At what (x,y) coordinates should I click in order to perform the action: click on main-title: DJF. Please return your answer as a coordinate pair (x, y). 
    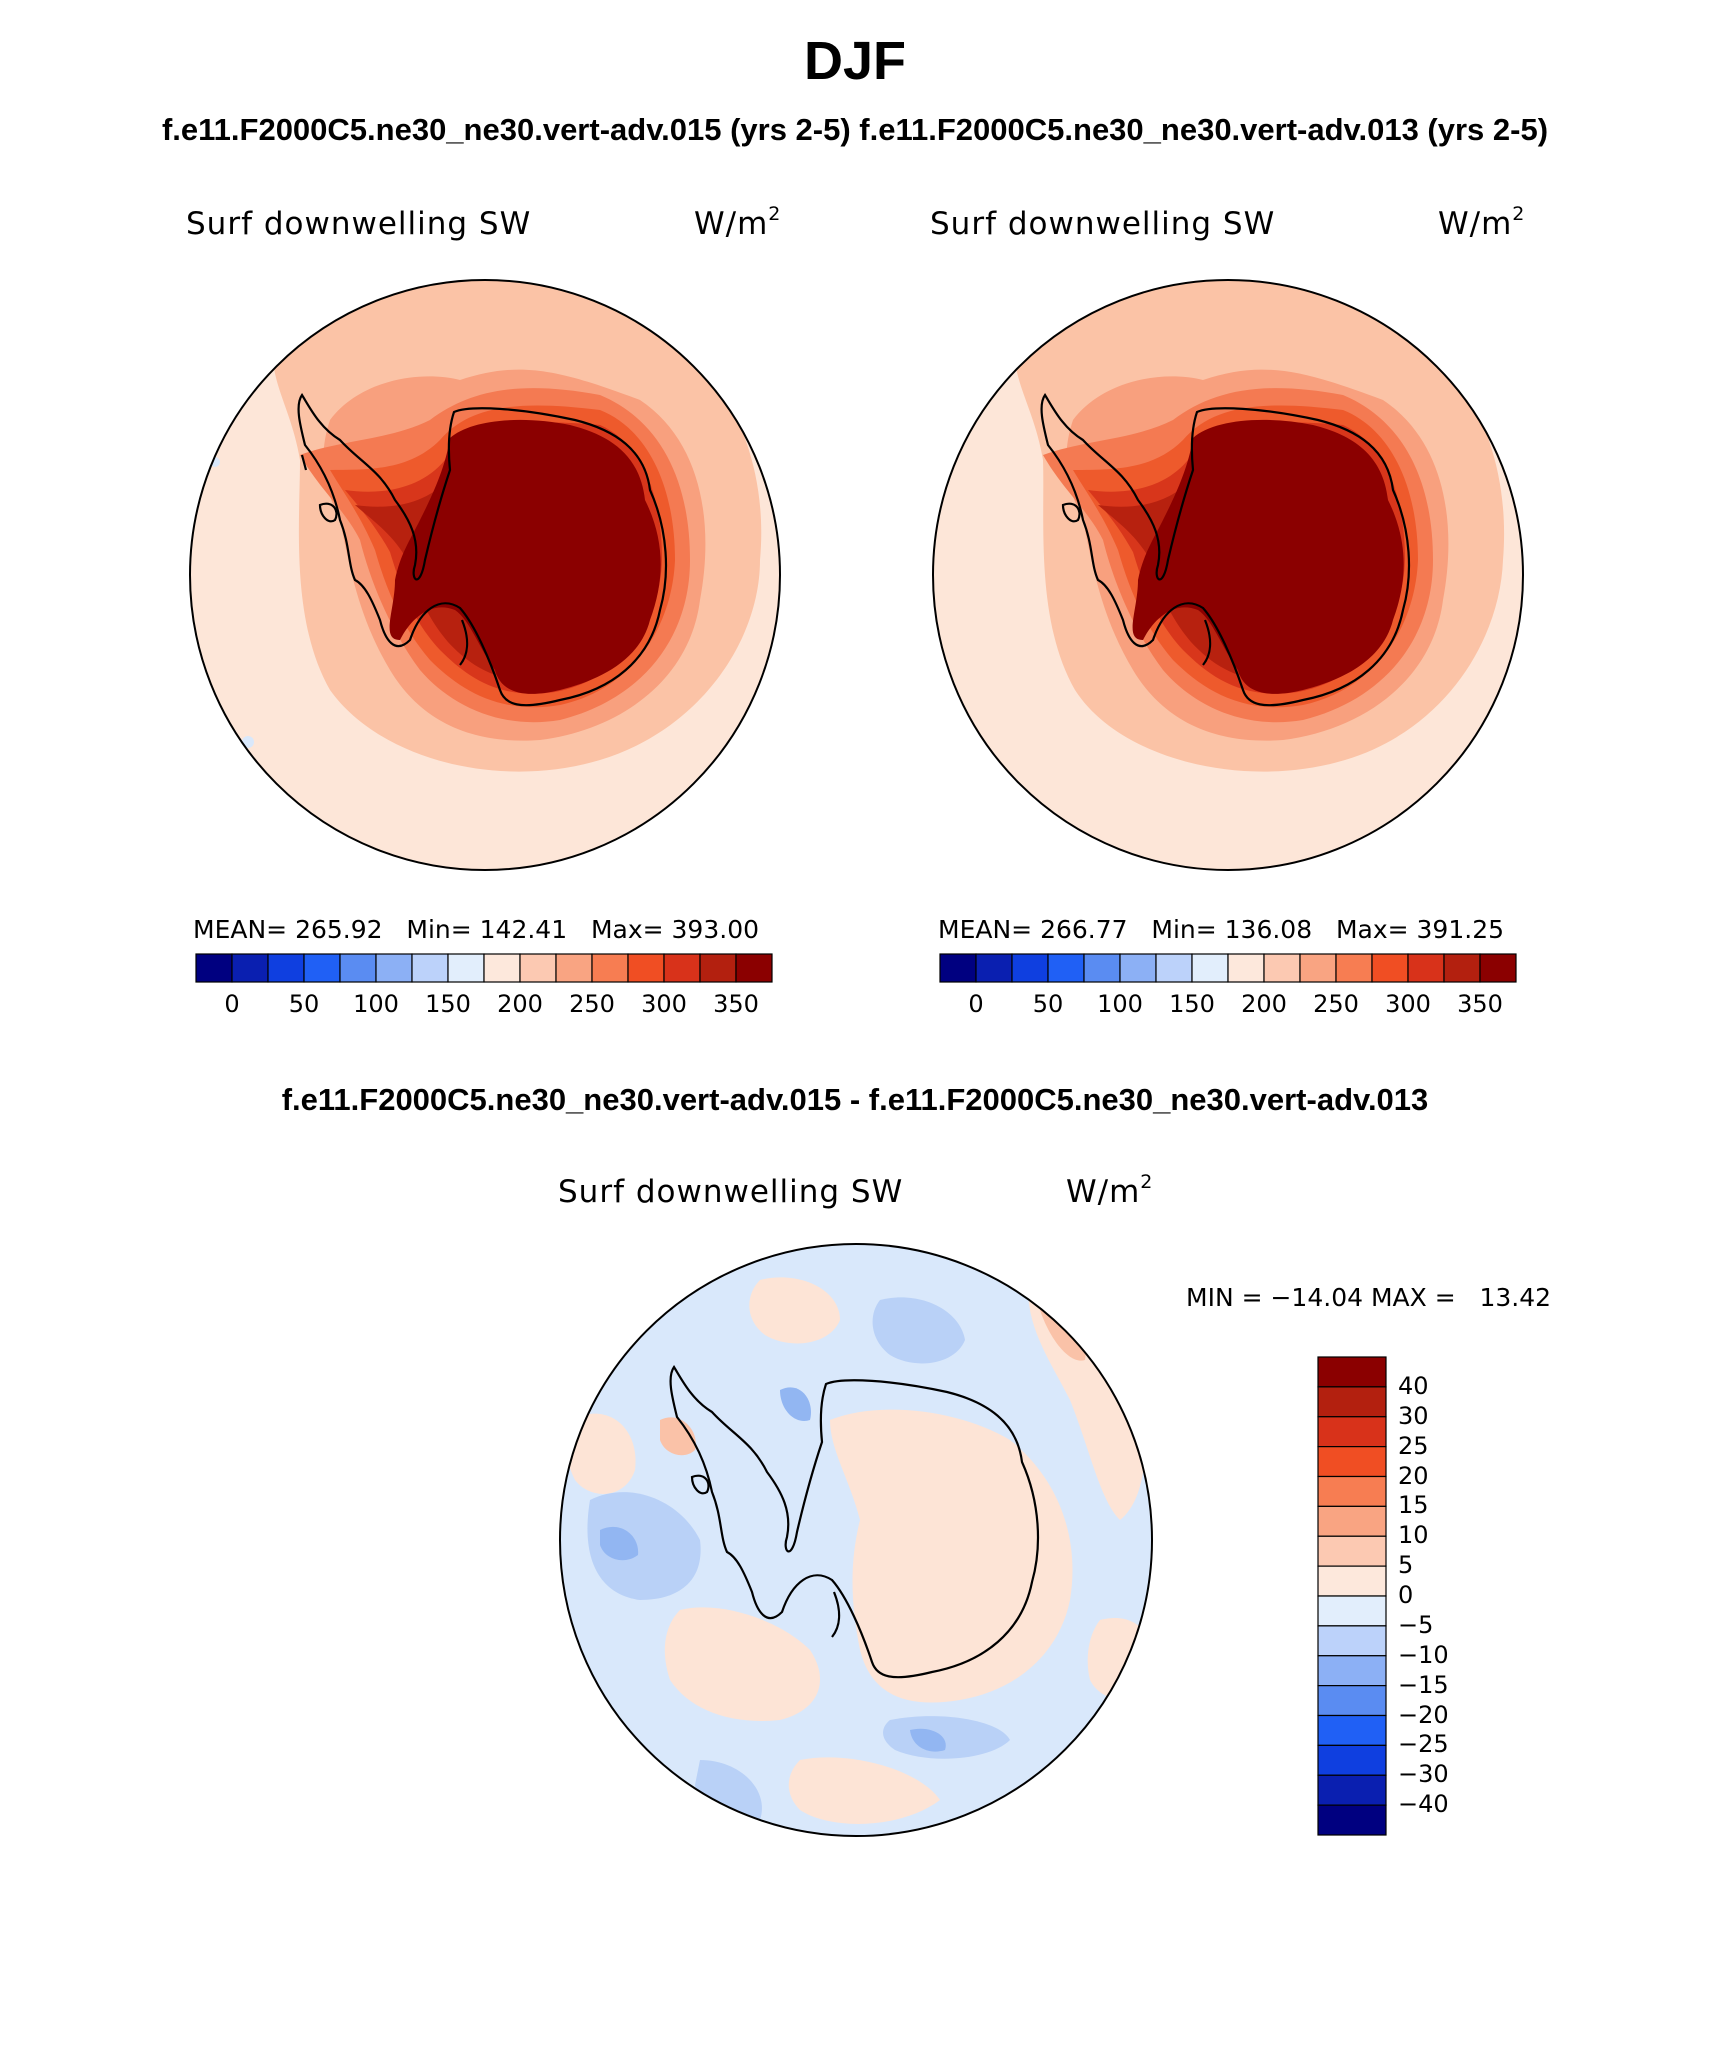
    Looking at the image, I should click on (854, 61).